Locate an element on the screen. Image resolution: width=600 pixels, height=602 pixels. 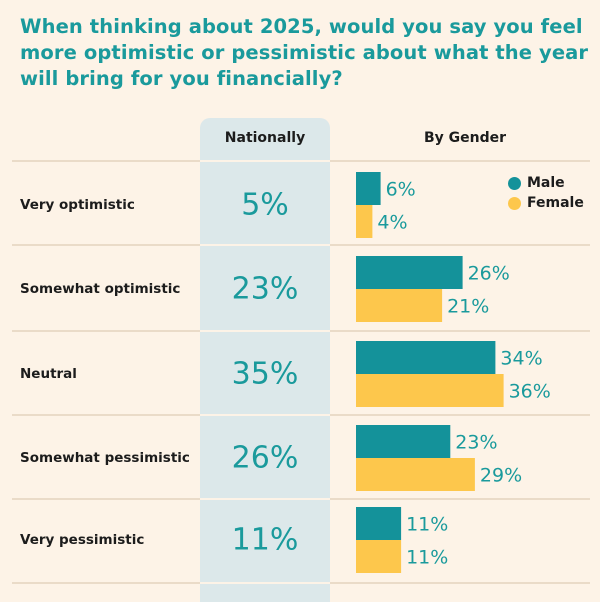
national-value: 11% is located at coordinates (265, 540).